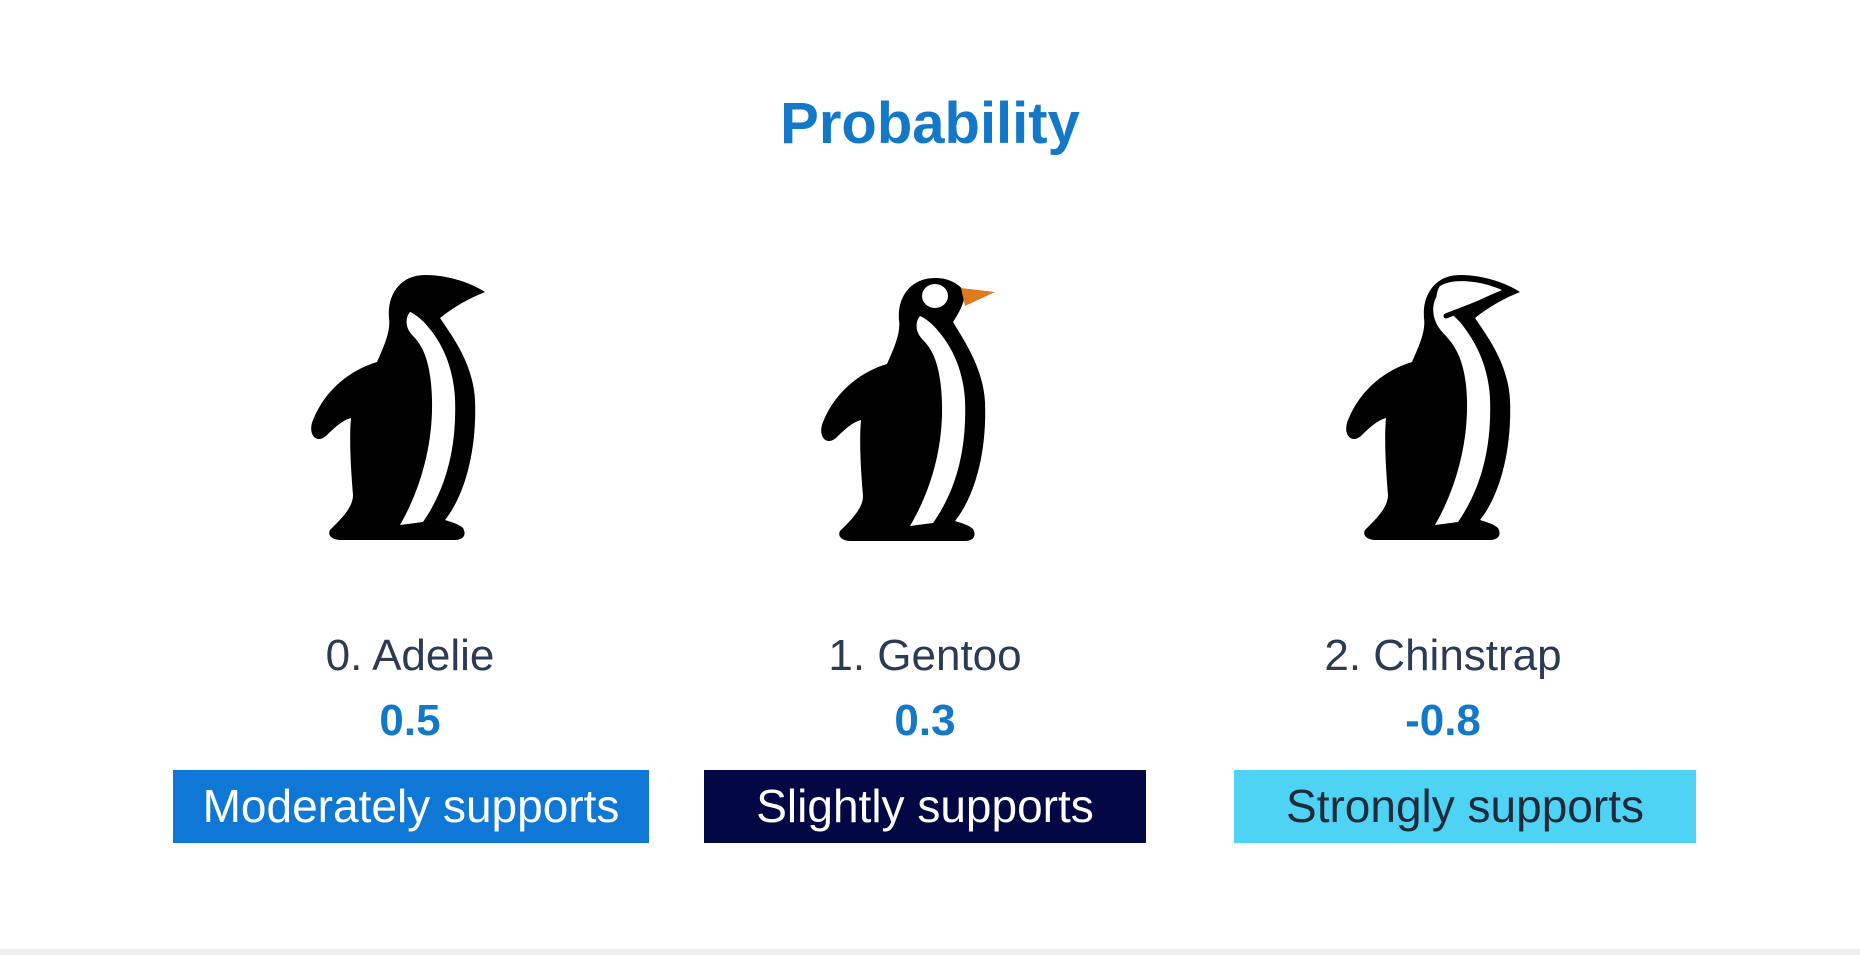 The width and height of the screenshot is (1860, 955). I want to click on support-badge-adelie: Moderately supports, so click(411, 806).